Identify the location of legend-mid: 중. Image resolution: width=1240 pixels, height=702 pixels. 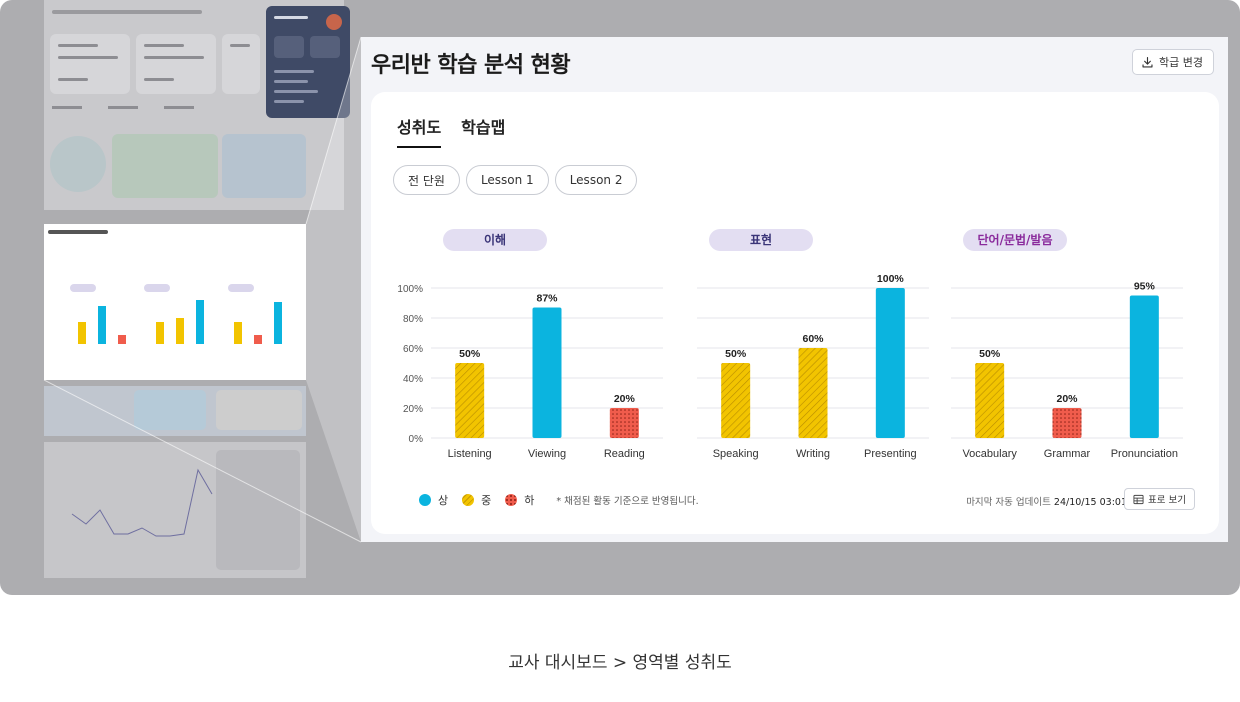
(476, 500).